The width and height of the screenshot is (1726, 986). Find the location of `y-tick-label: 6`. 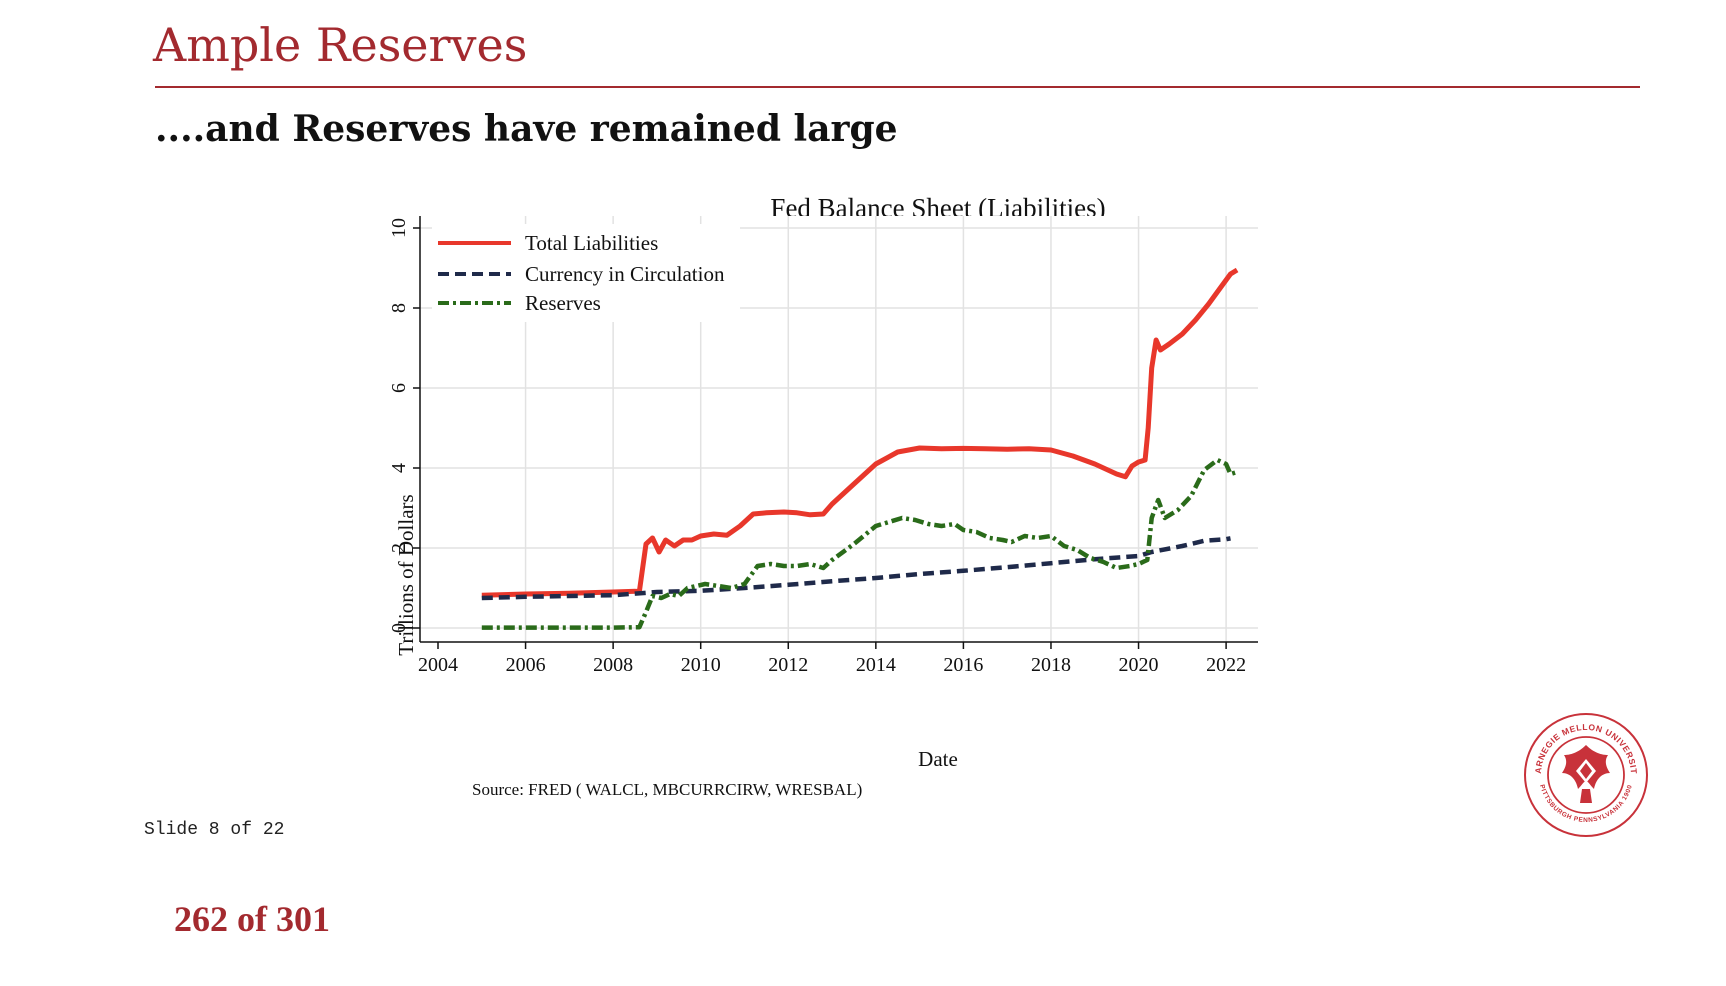

y-tick-label: 6 is located at coordinates (399, 388).